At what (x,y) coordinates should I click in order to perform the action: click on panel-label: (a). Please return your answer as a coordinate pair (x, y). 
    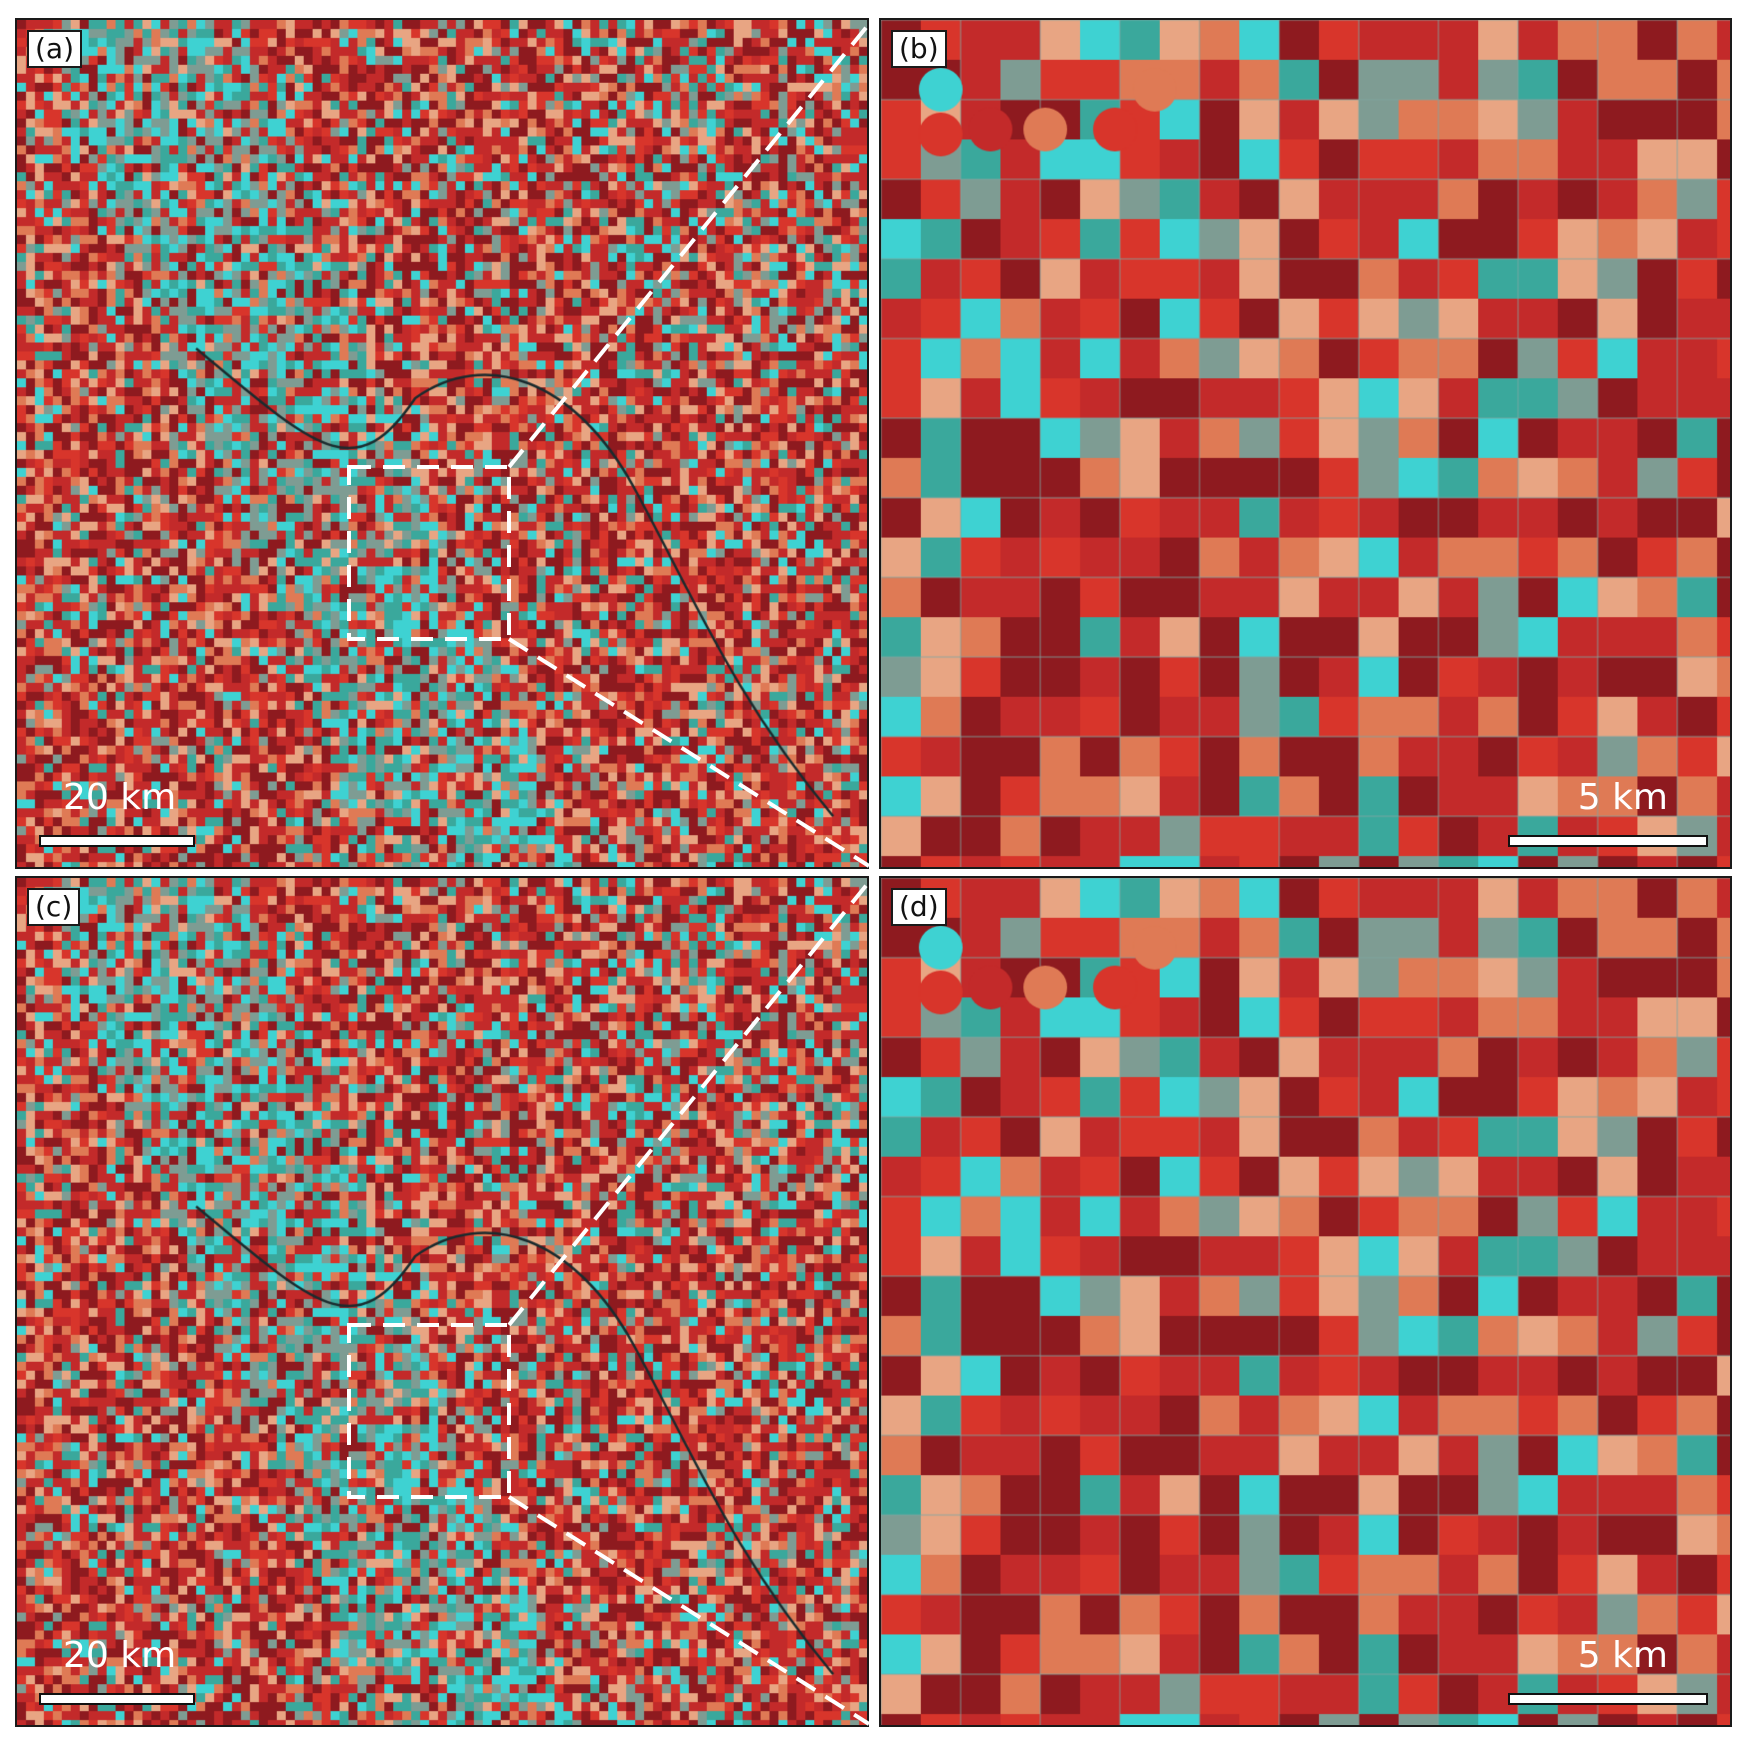
    Looking at the image, I should click on (55, 49).